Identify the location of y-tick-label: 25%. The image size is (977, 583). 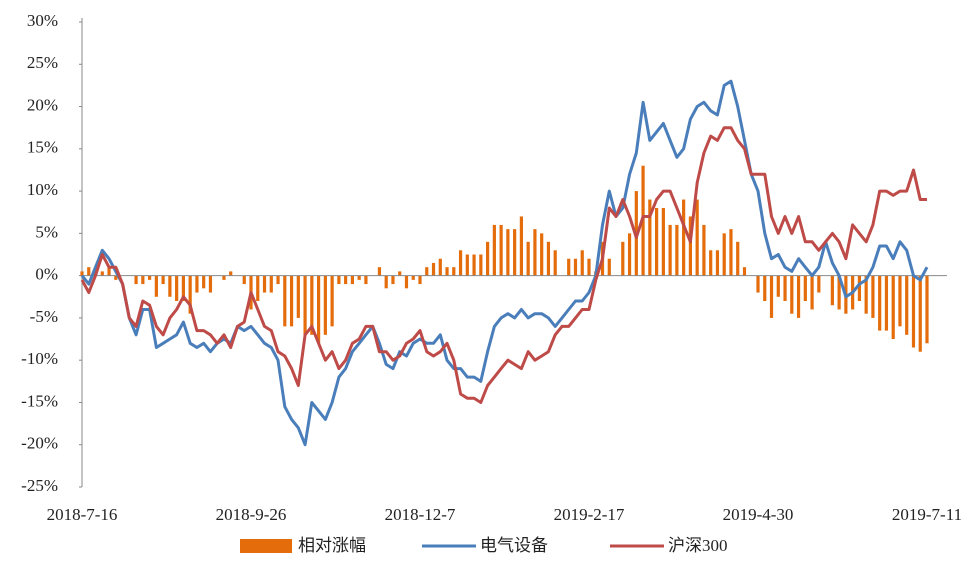
(42, 62).